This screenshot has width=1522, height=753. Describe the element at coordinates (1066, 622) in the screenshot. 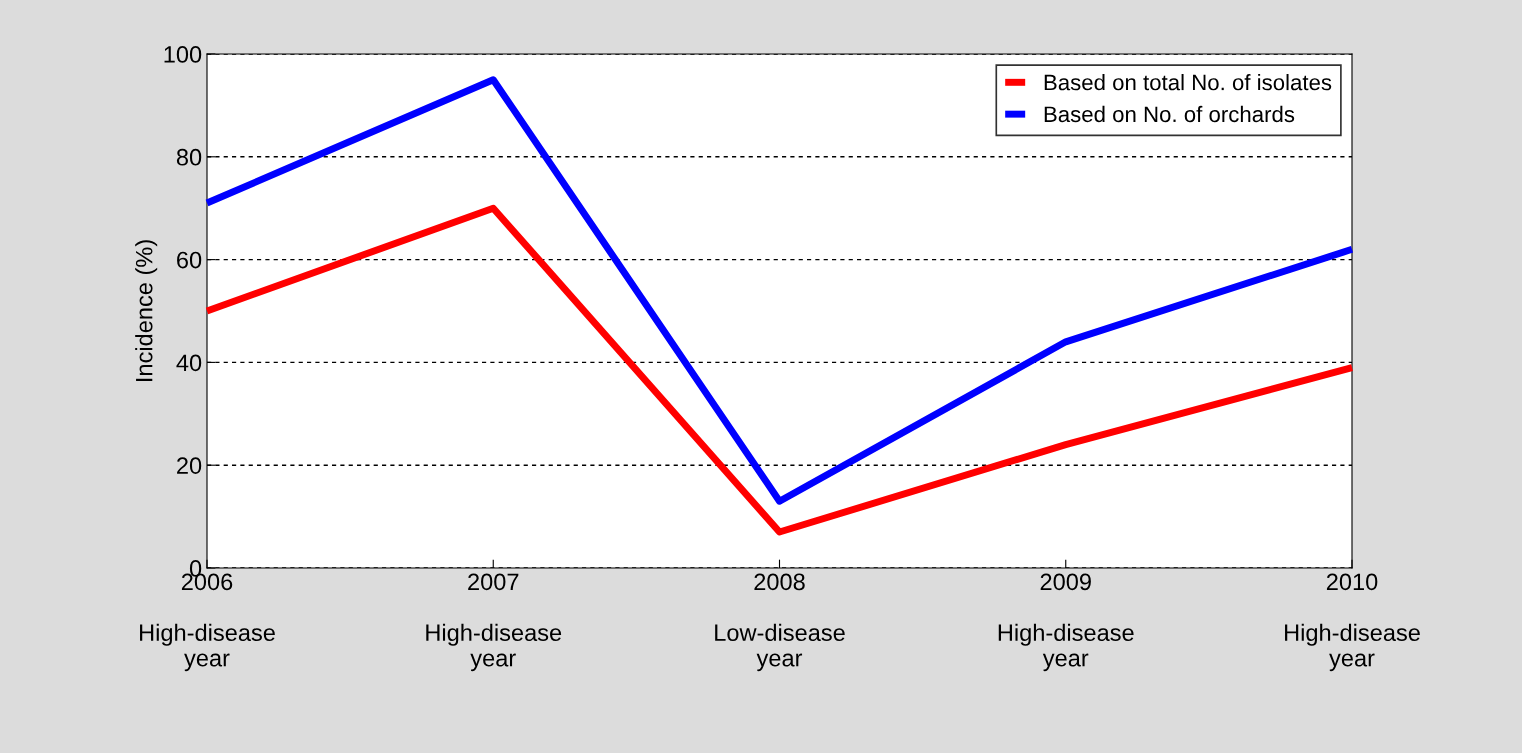

I see `category-label: 2009 High-disease year` at that location.